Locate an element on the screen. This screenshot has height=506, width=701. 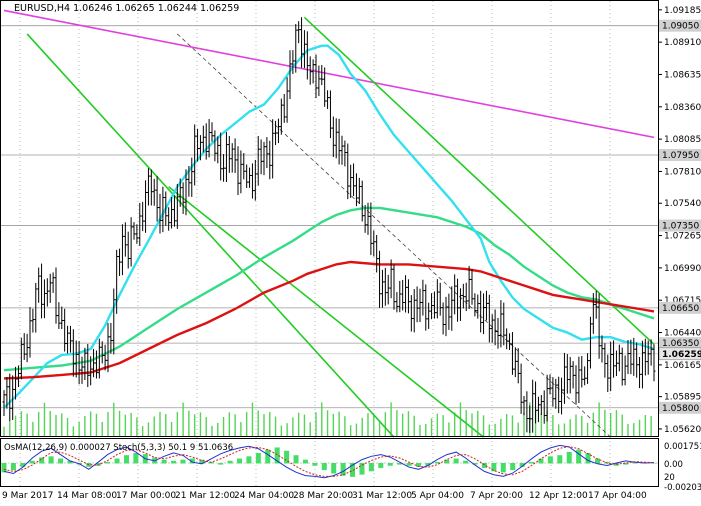
y-tick-label: 1.06165 is located at coordinates (682, 366).